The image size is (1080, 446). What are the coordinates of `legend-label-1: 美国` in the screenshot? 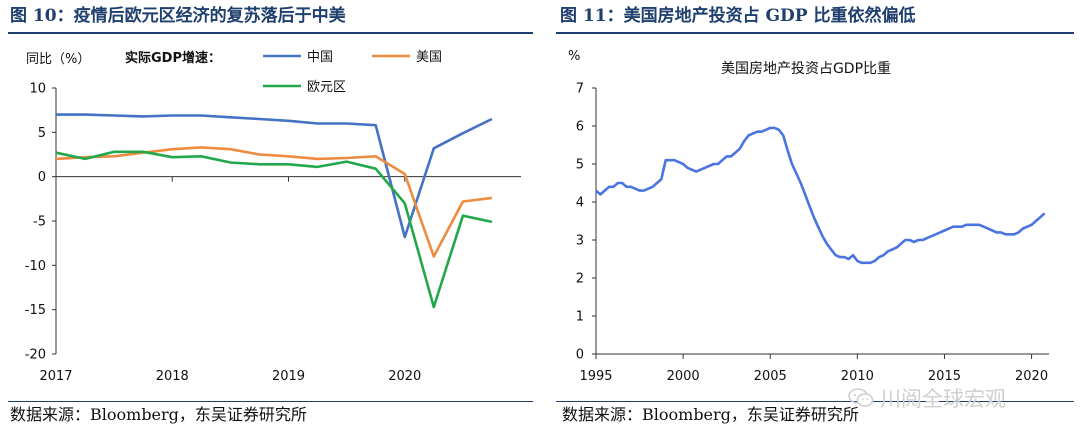 It's located at (429, 57).